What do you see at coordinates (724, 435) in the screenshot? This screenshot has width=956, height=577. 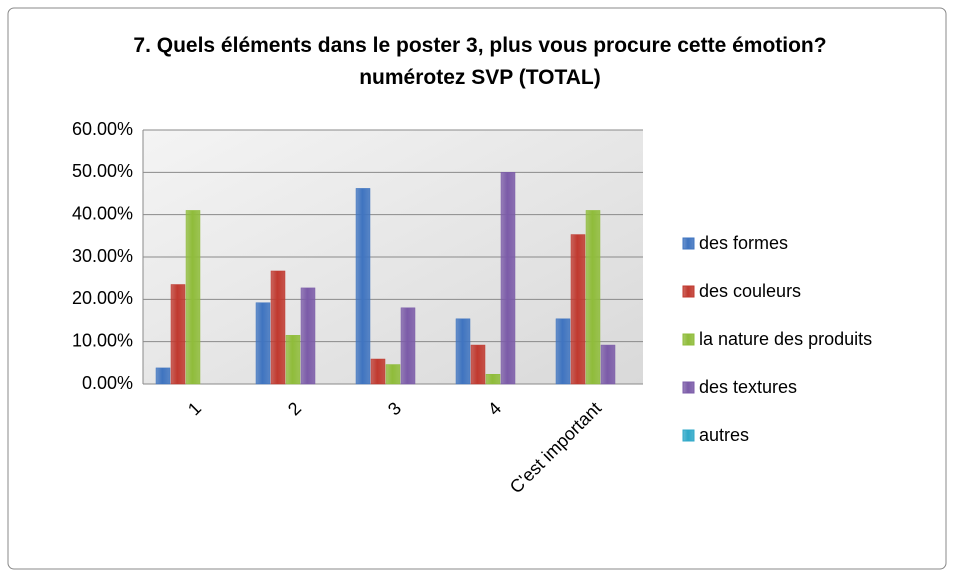 I see `legend-label: autres` at bounding box center [724, 435].